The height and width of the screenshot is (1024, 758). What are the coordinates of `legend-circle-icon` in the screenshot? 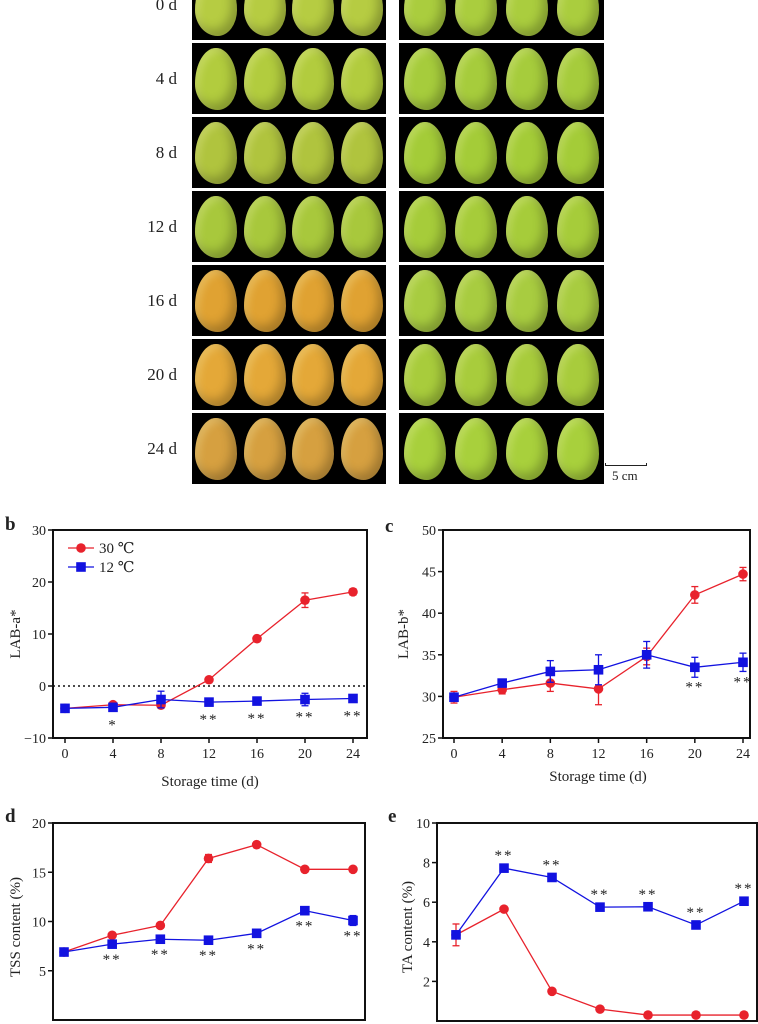 It's located at (81, 548).